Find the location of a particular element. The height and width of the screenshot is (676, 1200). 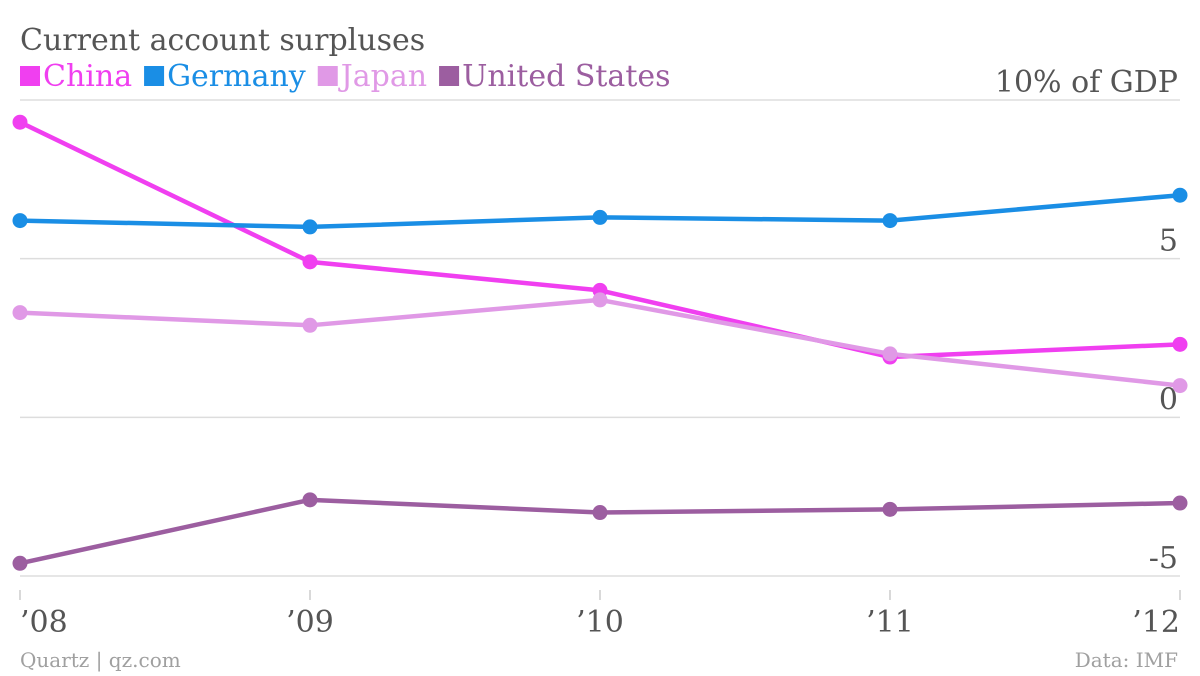

x-tick-label: ’12 is located at coordinates (1156, 622).